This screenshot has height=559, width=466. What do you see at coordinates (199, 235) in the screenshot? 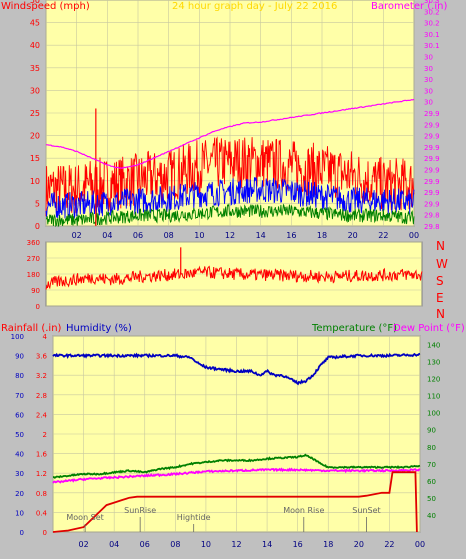
I see `windspeed-x-tick-label: 10` at bounding box center [199, 235].